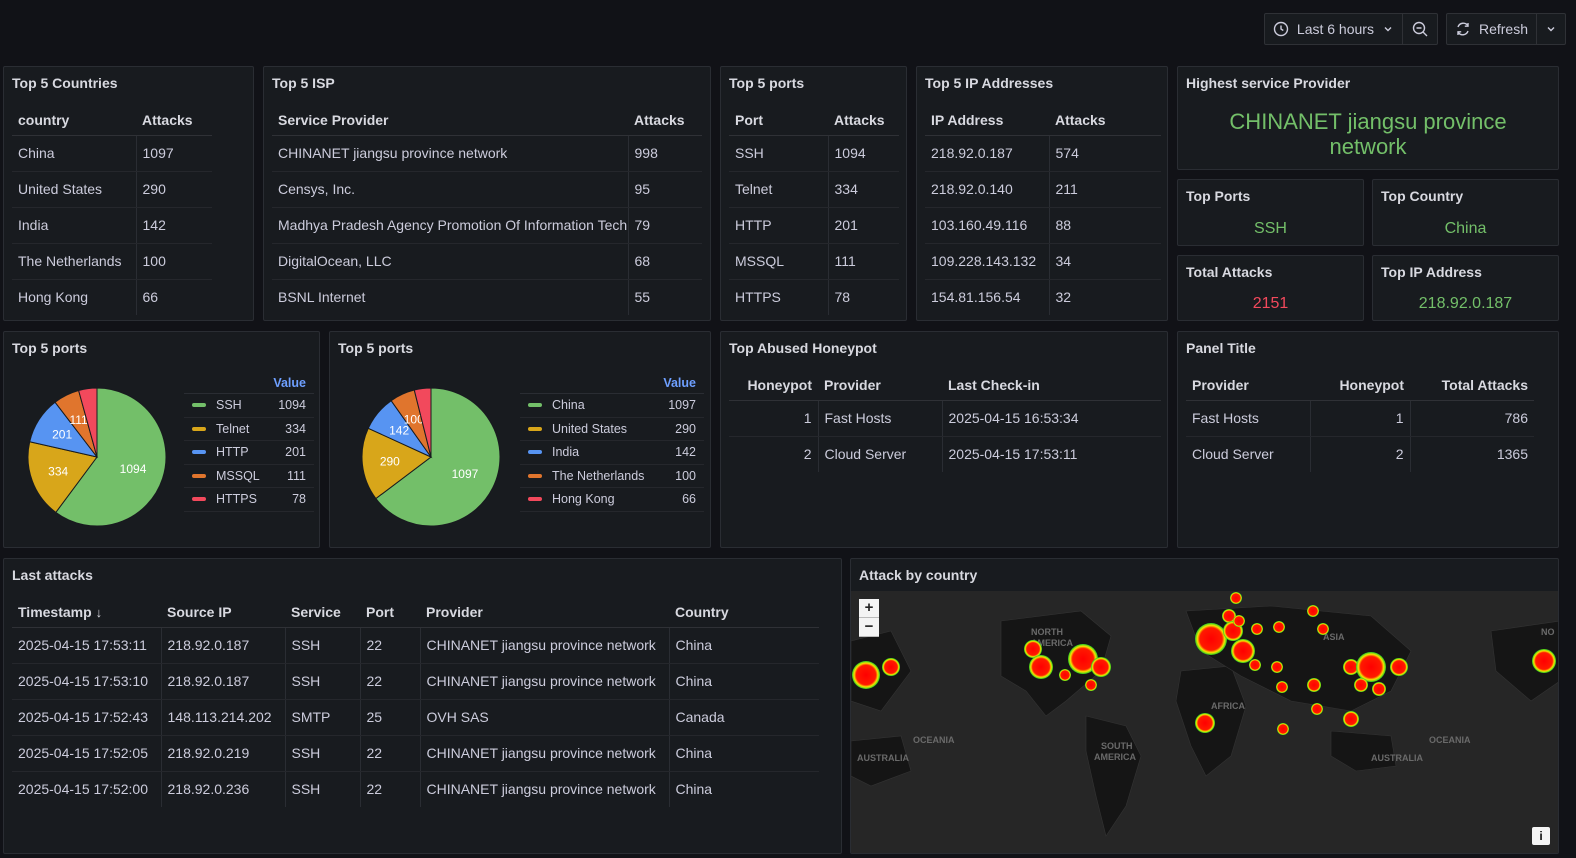 The image size is (1576, 858). I want to click on table-cell: 218.92.0.140, so click(987, 189).